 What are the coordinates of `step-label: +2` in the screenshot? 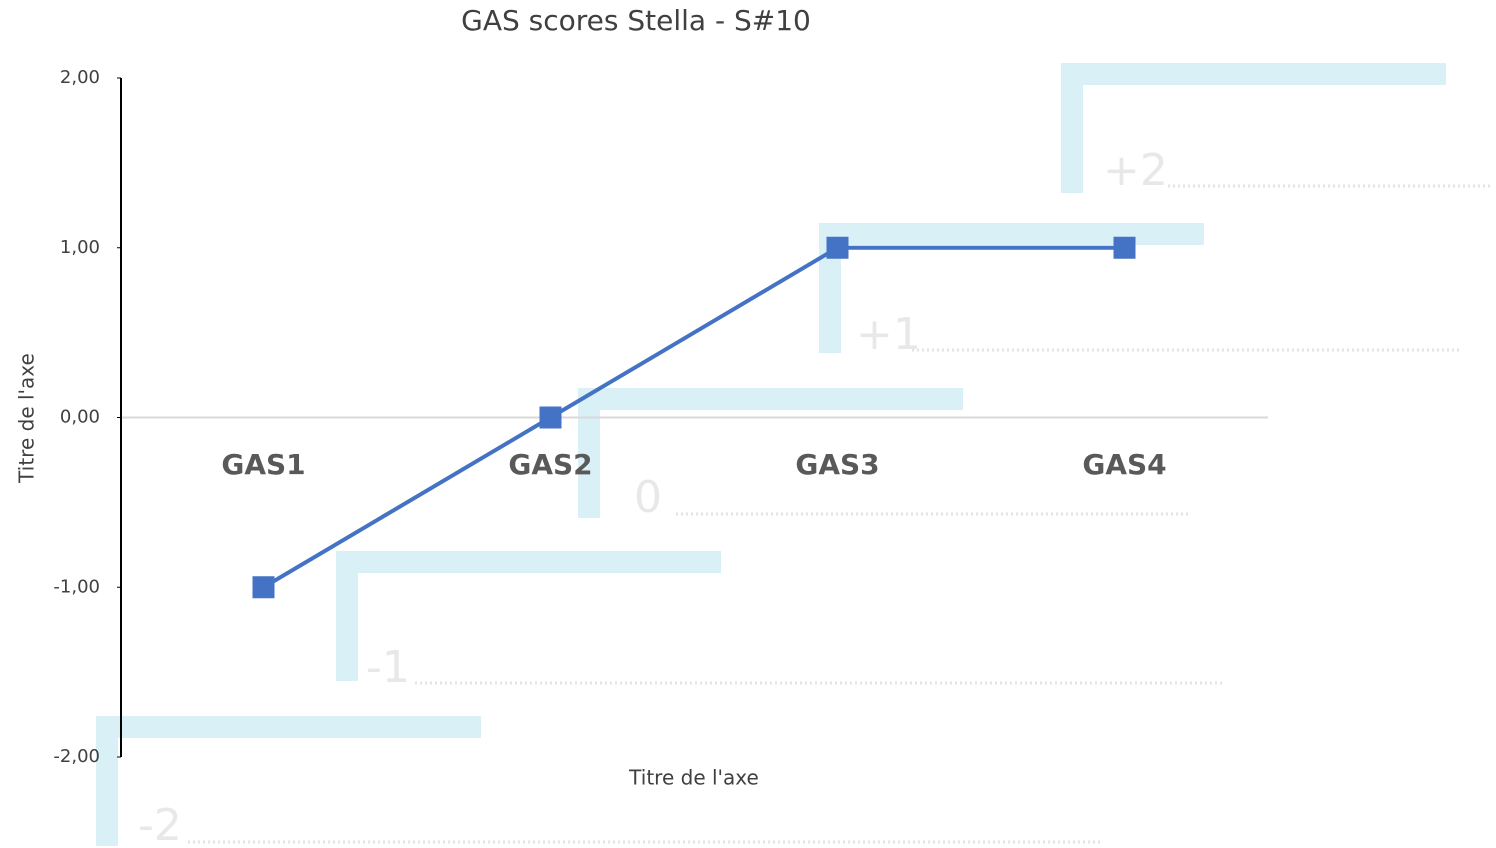 It's located at (1135, 170).